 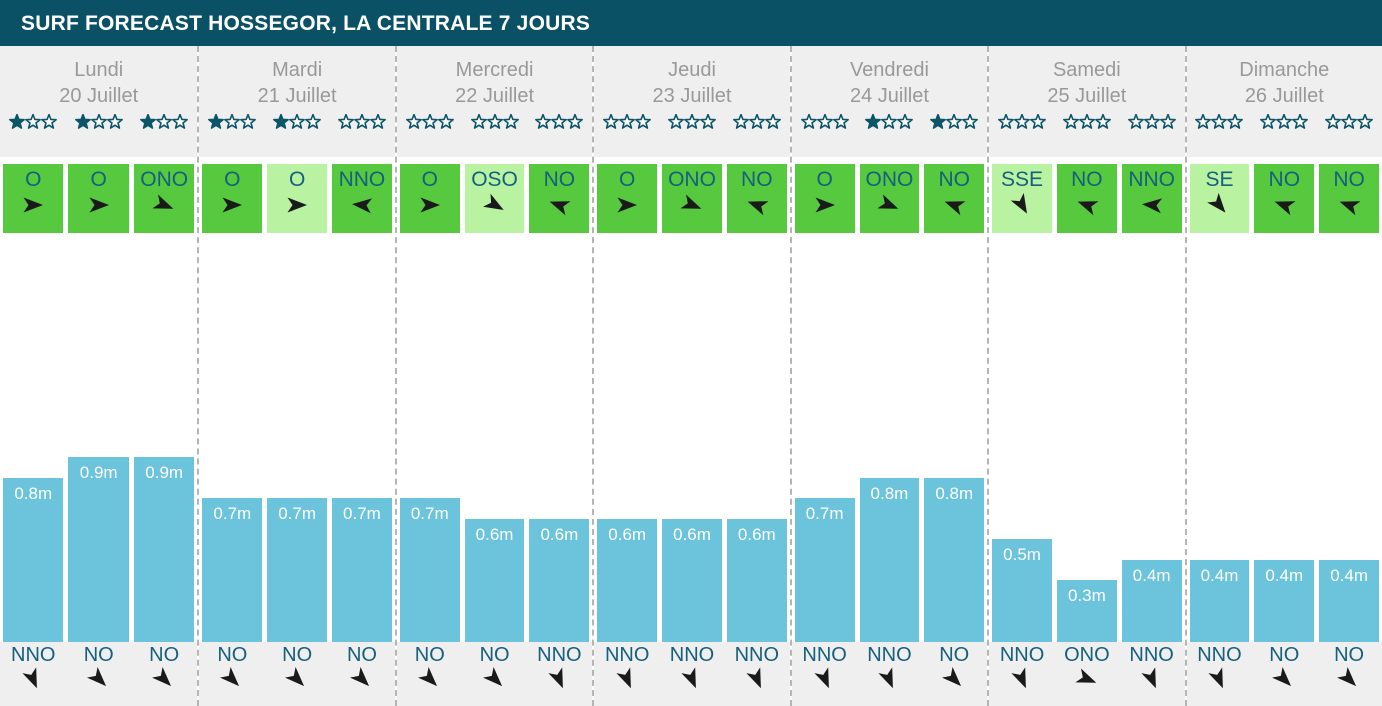 I want to click on day-header: Jeudi 23 Juillet, so click(x=692, y=101).